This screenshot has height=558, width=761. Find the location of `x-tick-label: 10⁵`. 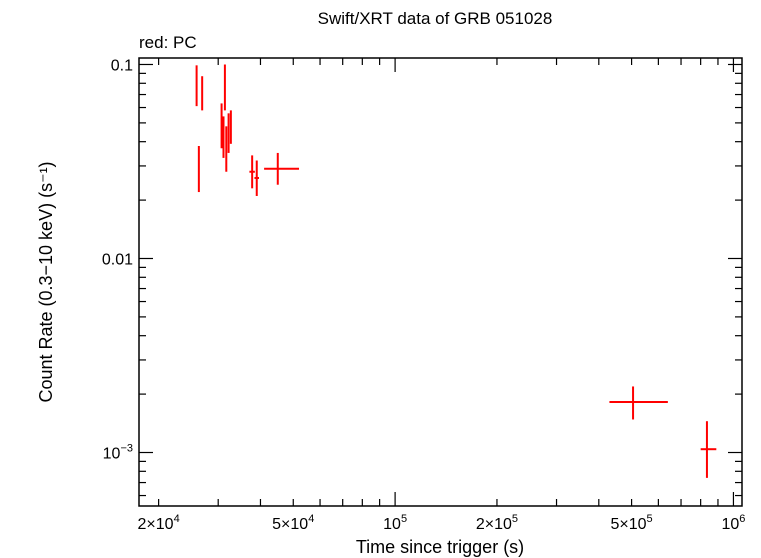

x-tick-label: 10⁵ is located at coordinates (395, 523).